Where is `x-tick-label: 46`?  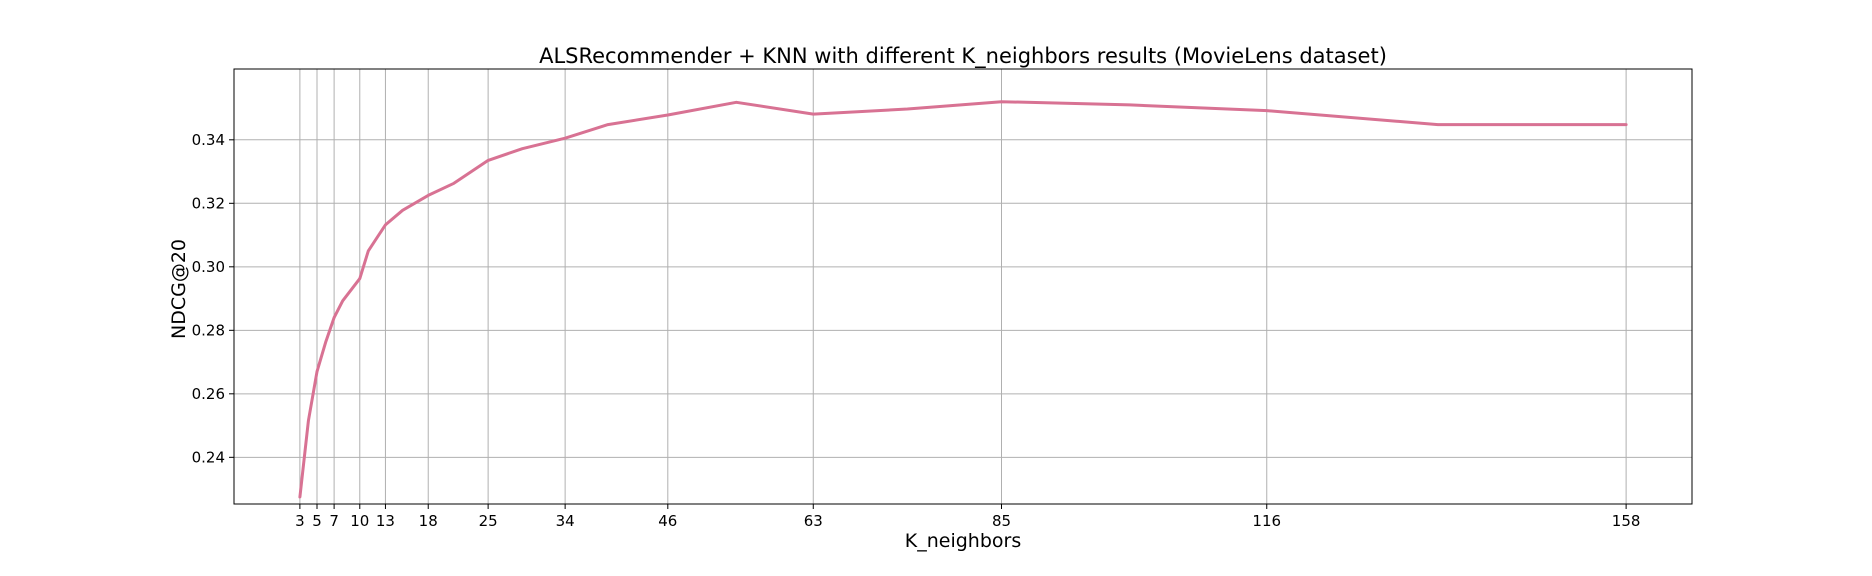 x-tick-label: 46 is located at coordinates (667, 521).